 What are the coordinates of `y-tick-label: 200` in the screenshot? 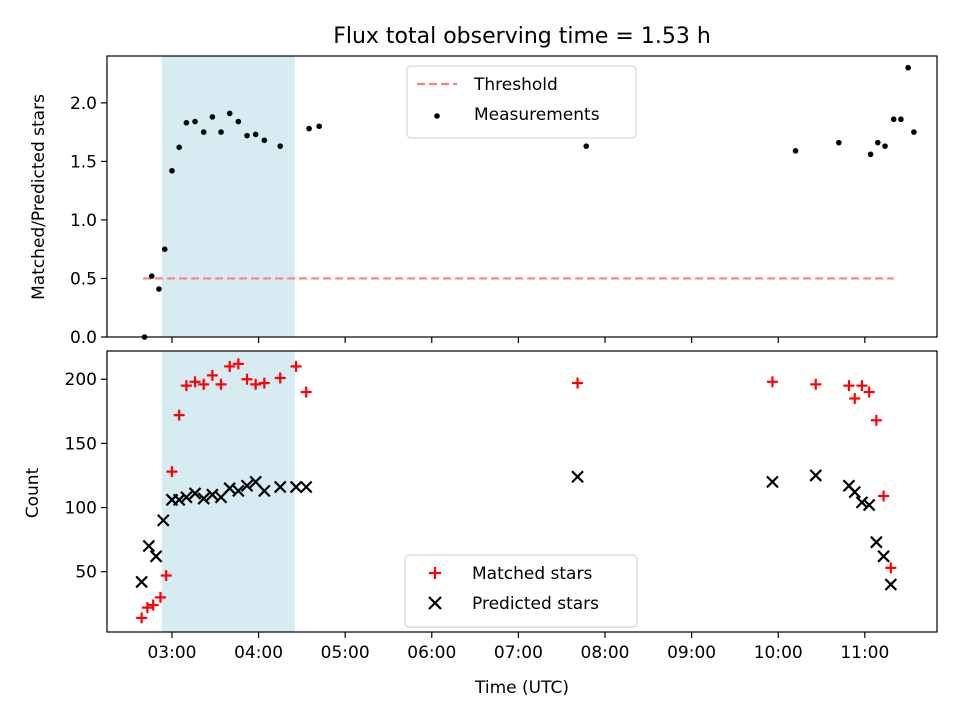 It's located at (81, 380).